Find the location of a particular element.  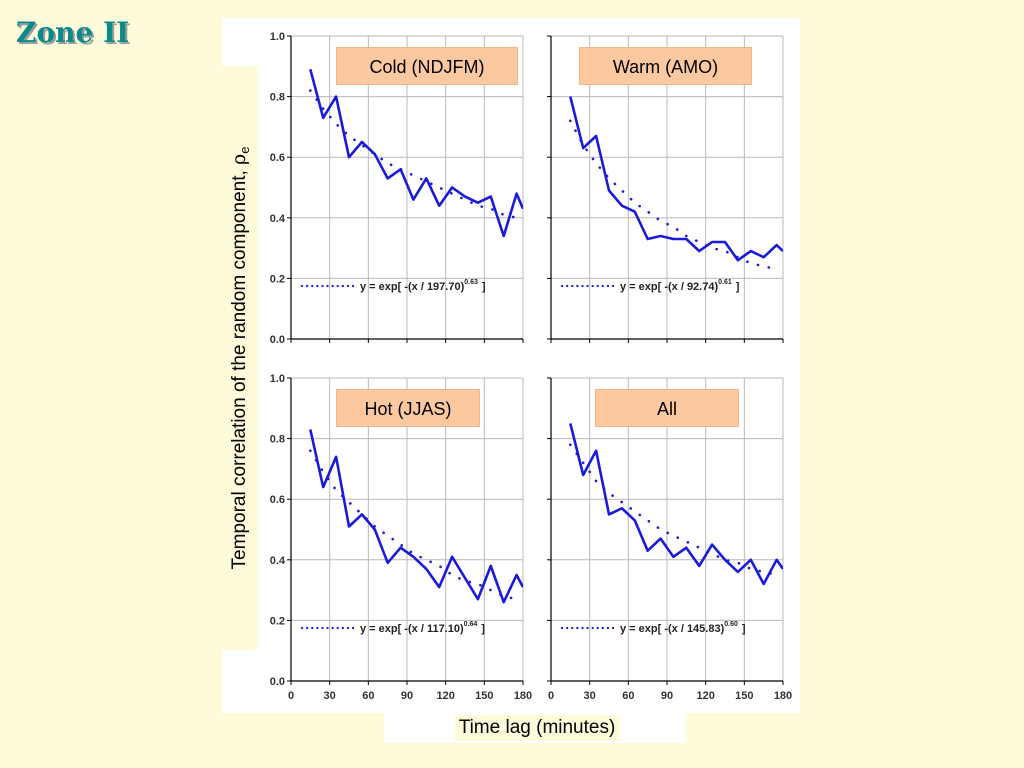

legend-equation: y = exp[ -(x / 117.10)0.64] is located at coordinates (422, 628).